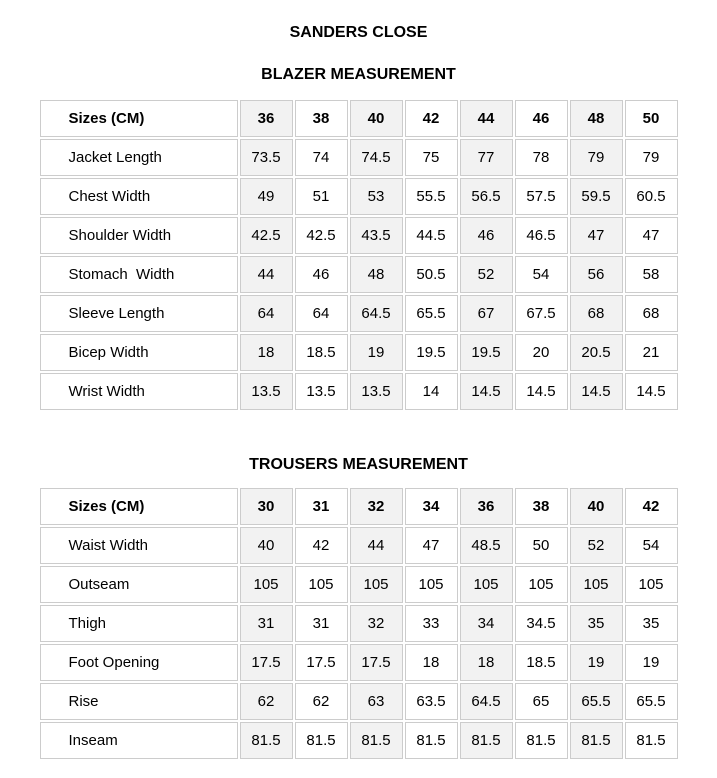  I want to click on size-column-header: 46, so click(541, 118).